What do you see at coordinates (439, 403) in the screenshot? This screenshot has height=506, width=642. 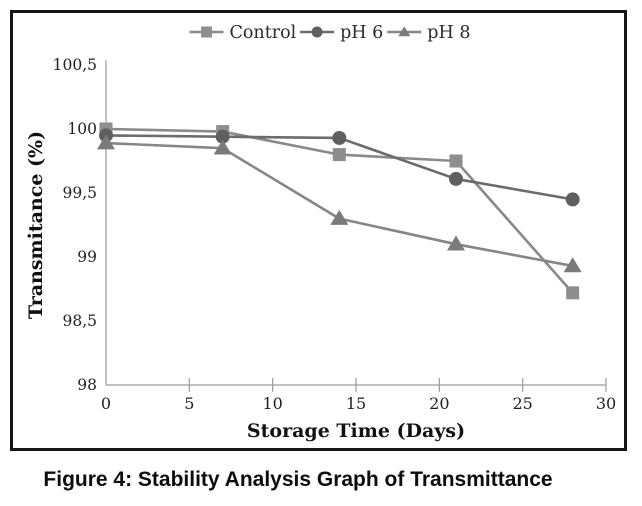 I see `x-tick-label: 20` at bounding box center [439, 403].